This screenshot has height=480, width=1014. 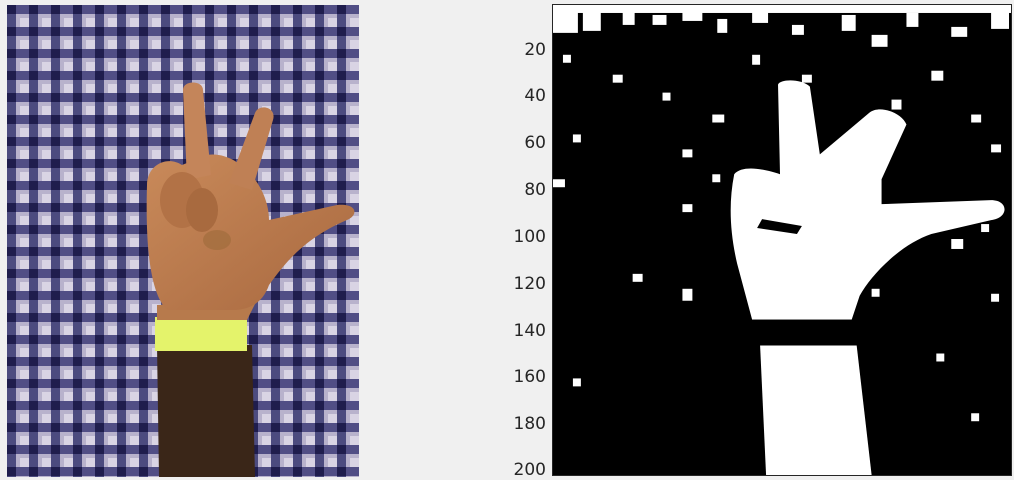 I want to click on y-tick-label: 200, so click(x=529, y=470).